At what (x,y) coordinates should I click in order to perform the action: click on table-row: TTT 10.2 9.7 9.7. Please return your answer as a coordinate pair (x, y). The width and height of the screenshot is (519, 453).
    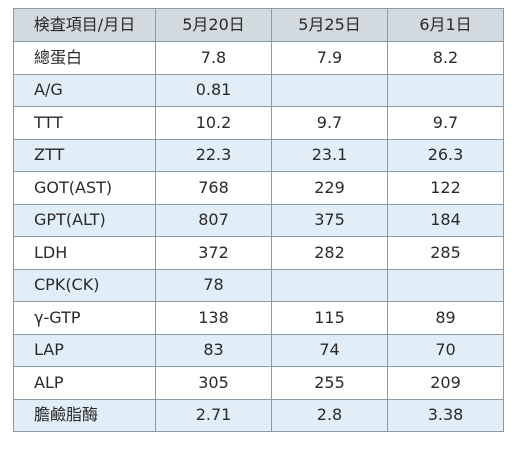
    Looking at the image, I should click on (258, 123).